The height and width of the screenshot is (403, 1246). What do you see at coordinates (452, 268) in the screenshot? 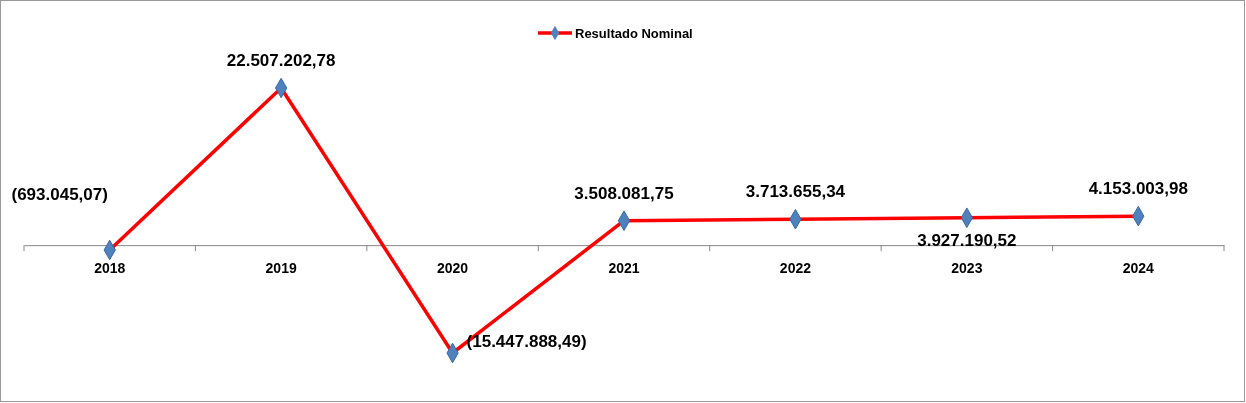
I see `x-tick-label: 2020` at bounding box center [452, 268].